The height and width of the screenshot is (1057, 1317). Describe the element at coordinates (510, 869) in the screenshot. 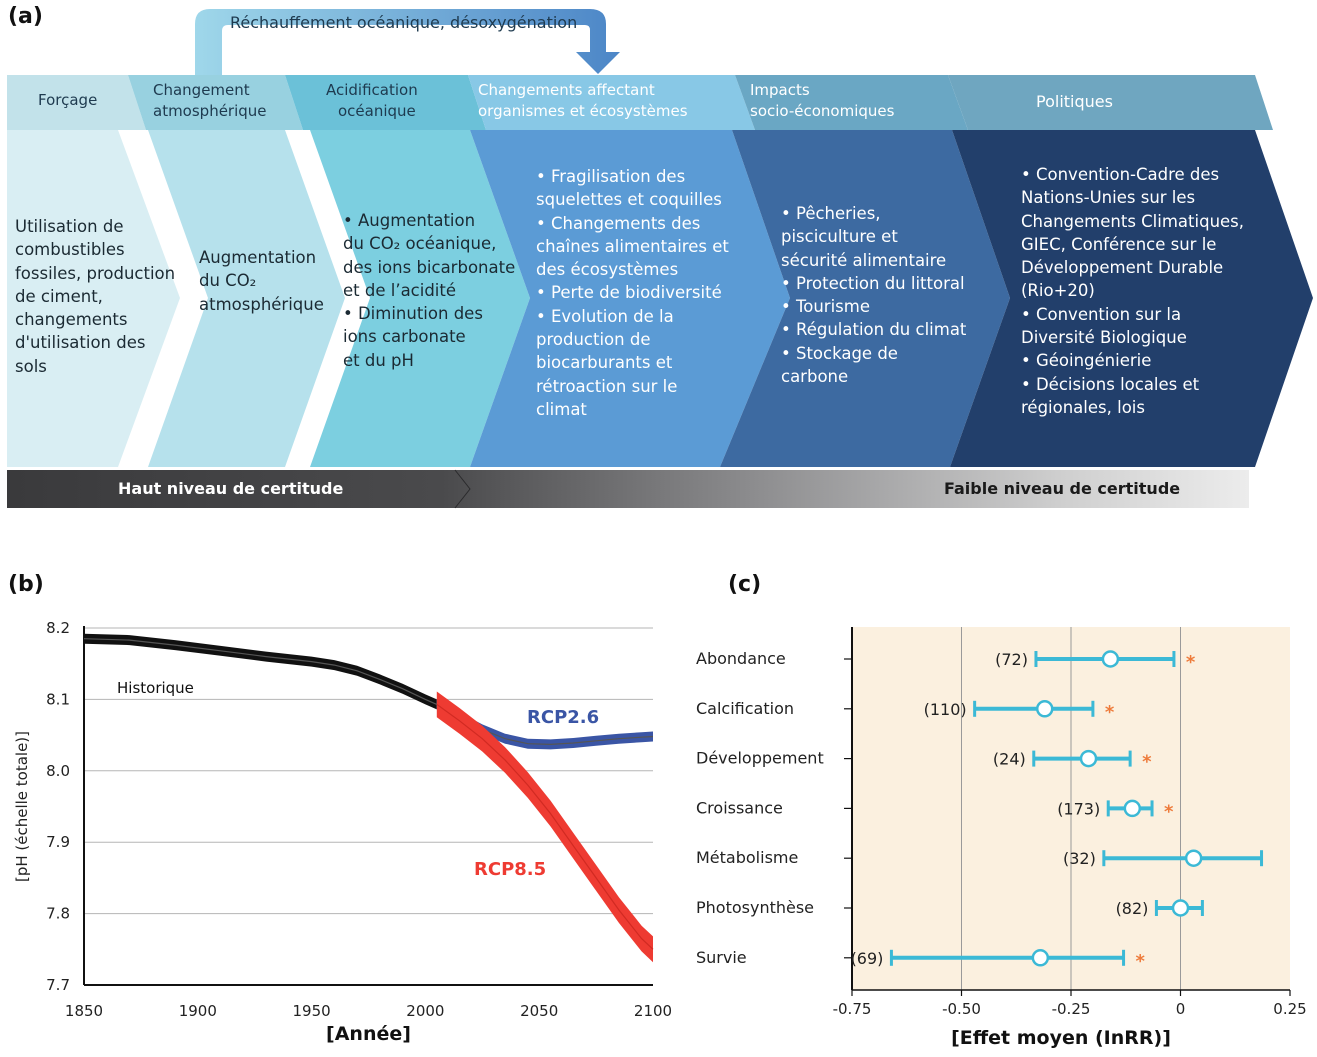

I see `series-label-rcp85: RCP8.5` at that location.